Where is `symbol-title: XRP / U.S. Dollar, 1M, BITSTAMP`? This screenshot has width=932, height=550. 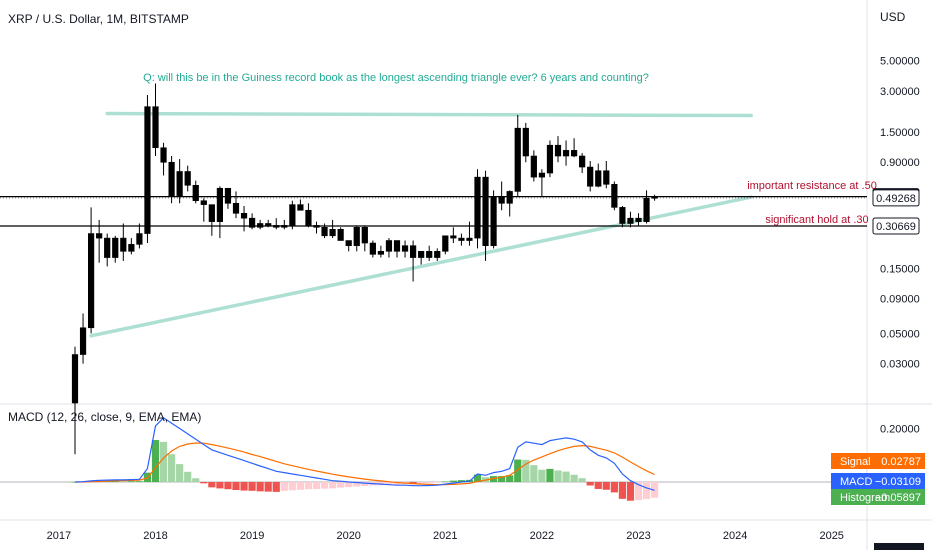 symbol-title: XRP / U.S. Dollar, 1M, BITSTAMP is located at coordinates (98, 19).